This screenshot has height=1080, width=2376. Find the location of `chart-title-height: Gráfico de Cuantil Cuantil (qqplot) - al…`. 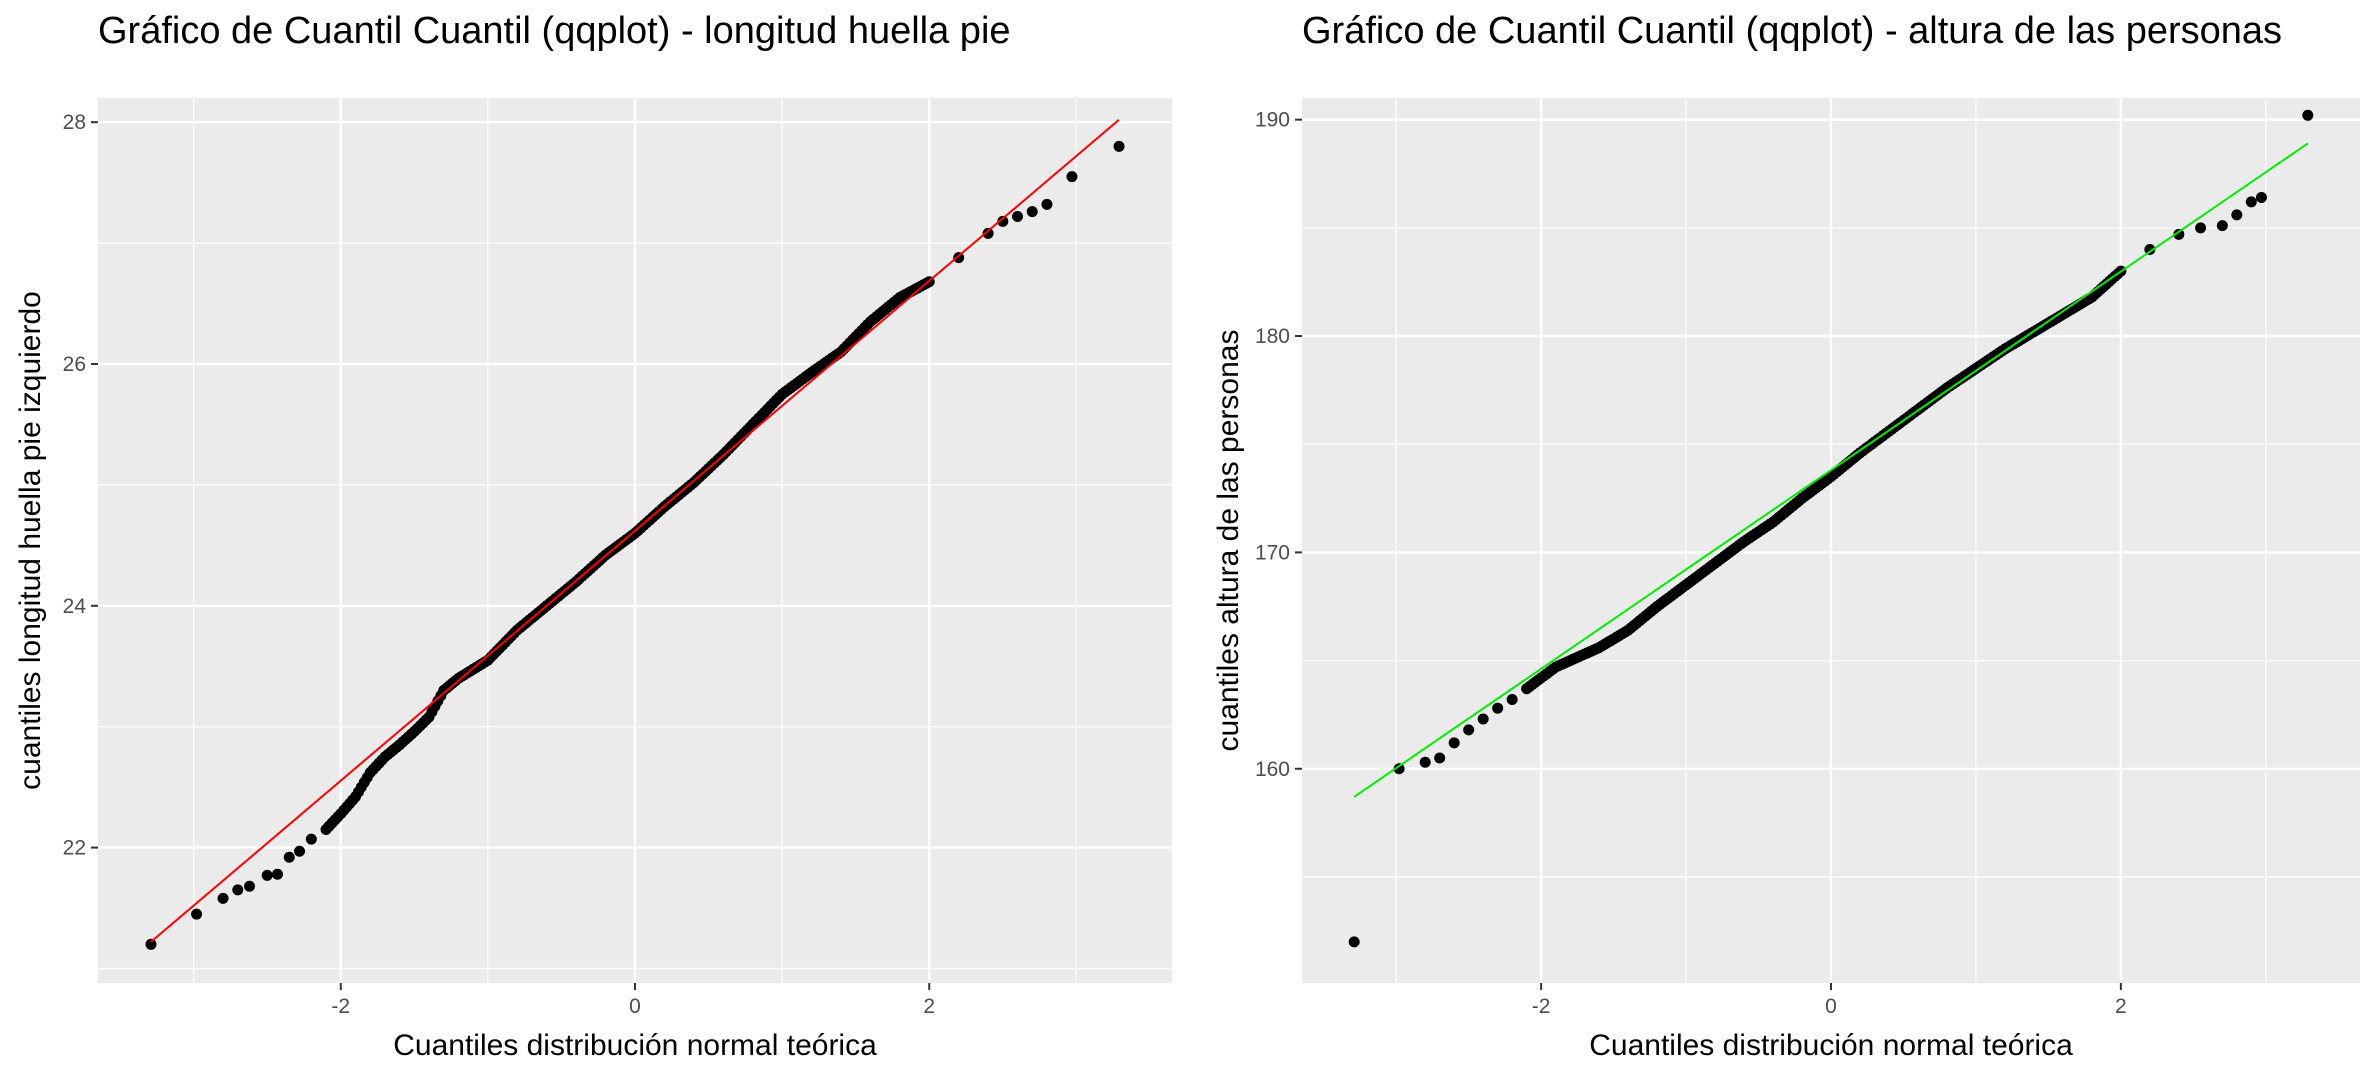

chart-title-height: Gráfico de Cuantil Cuantil (qqplot) - al… is located at coordinates (1792, 31).